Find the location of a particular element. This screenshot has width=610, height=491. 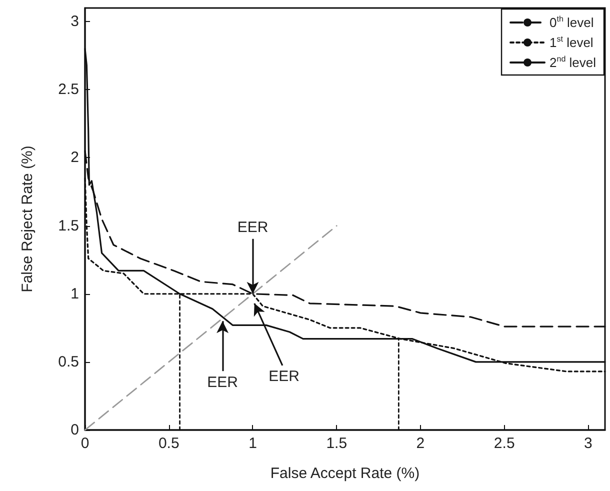

x-tick-label: 2.5 is located at coordinates (504, 443).